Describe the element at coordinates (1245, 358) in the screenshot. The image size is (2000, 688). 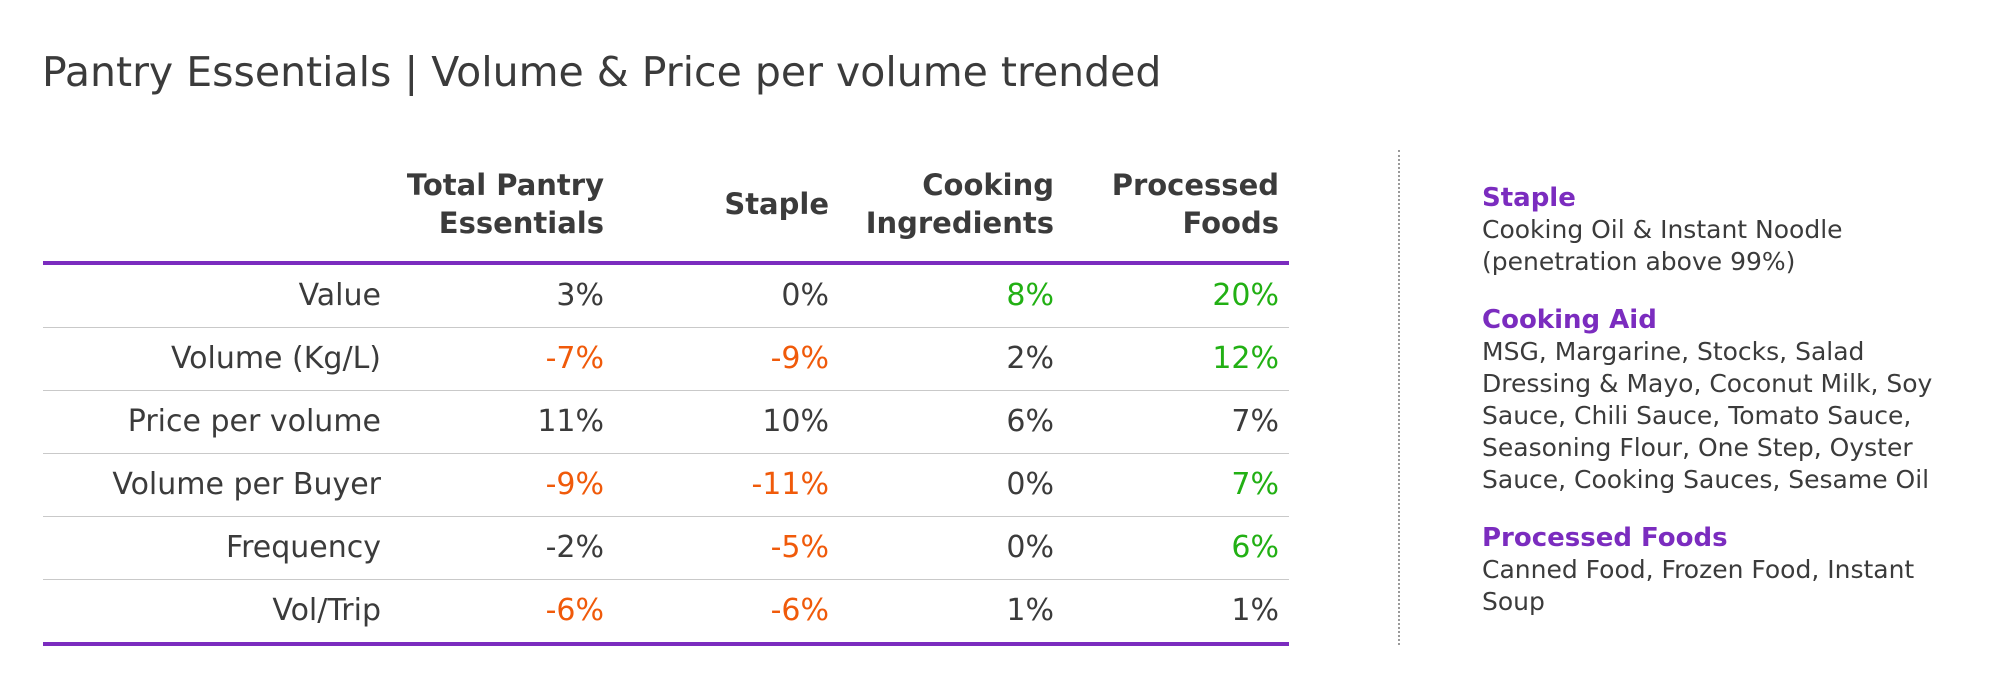
I see `table-cell: 12%` at that location.